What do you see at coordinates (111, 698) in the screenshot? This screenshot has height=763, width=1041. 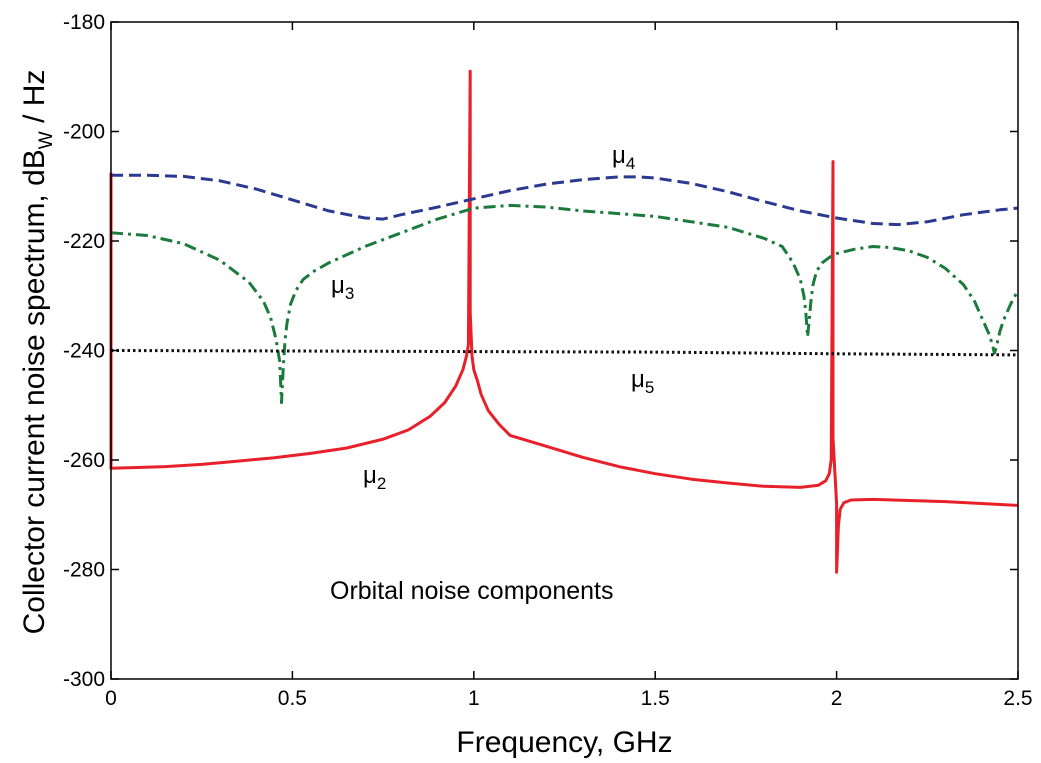 I see `x-tick-label: 0` at bounding box center [111, 698].